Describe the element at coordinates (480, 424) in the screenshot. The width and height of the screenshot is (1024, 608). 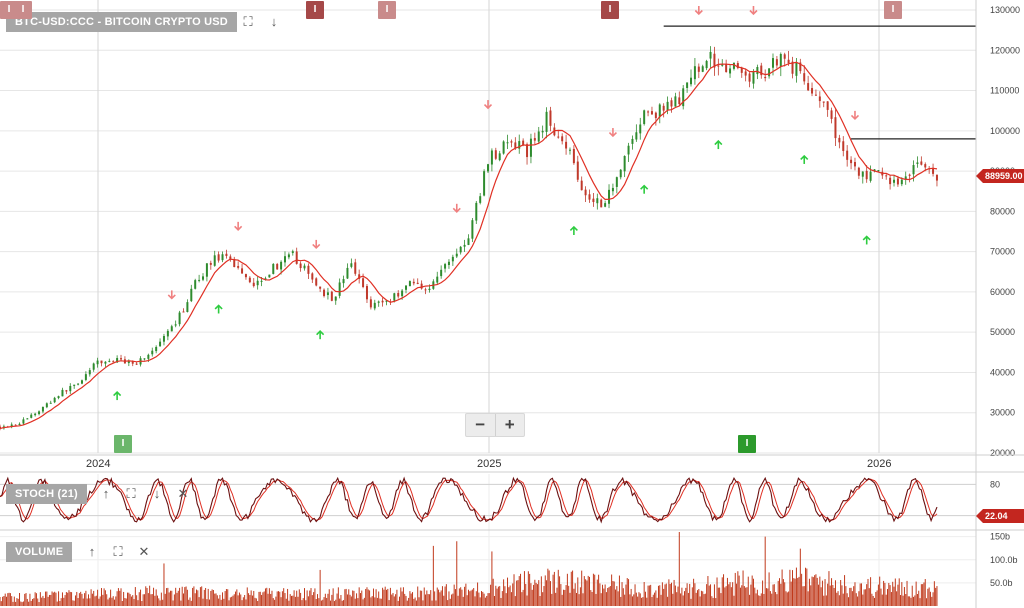
I see `zoom-out-button: −` at that location.